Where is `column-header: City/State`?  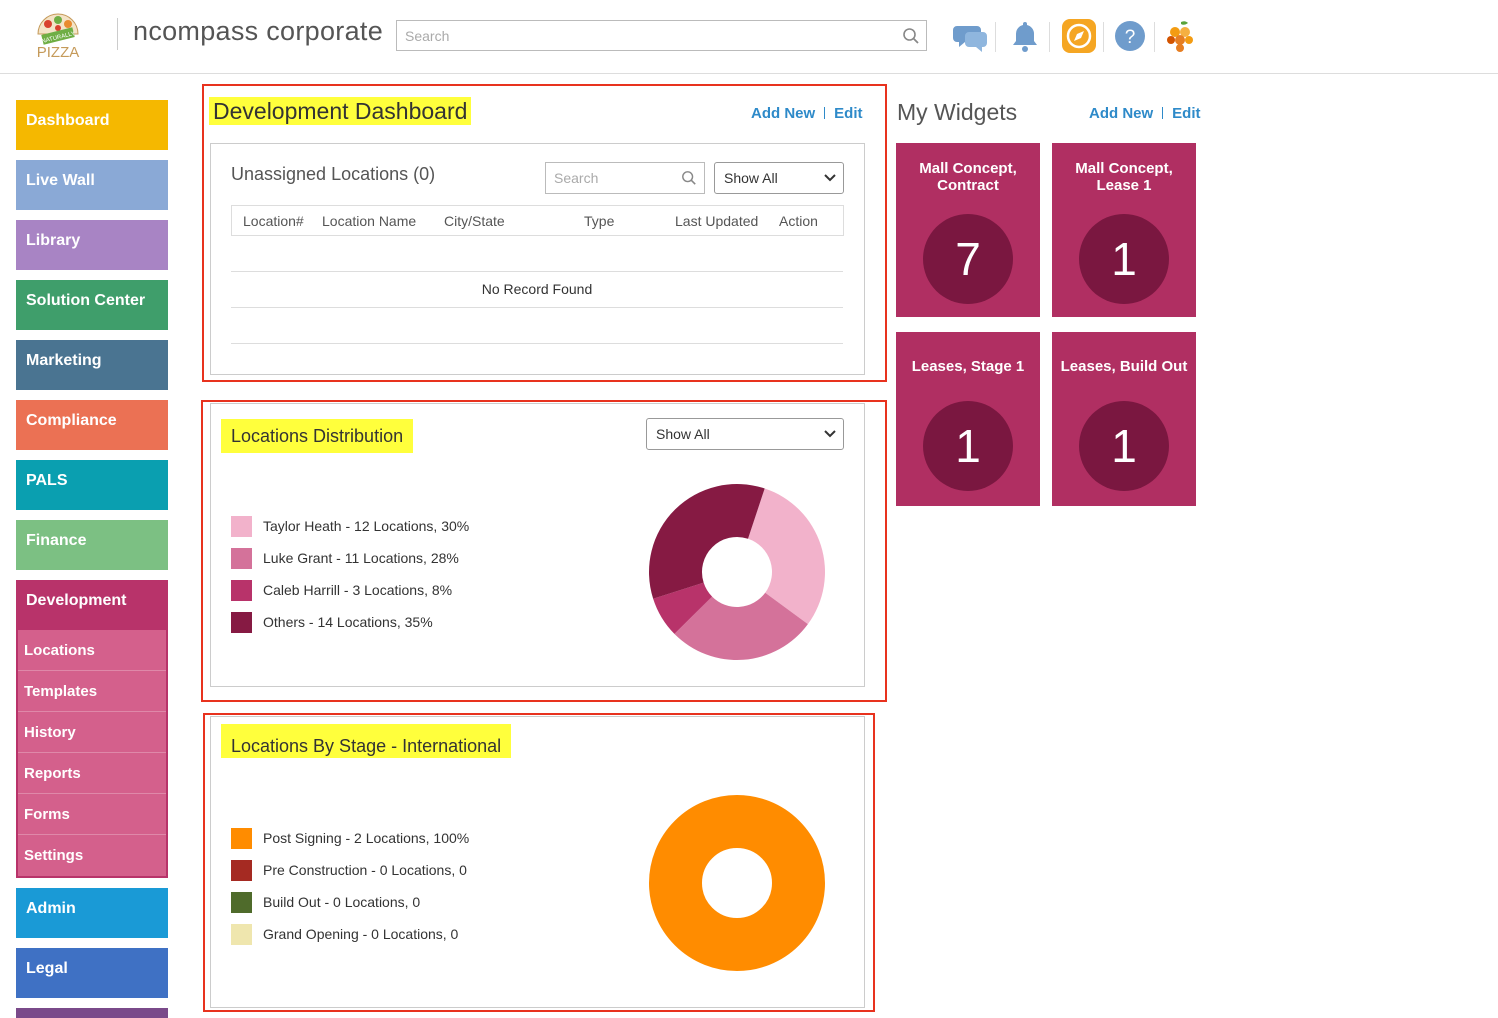
column-header: City/State is located at coordinates (474, 221).